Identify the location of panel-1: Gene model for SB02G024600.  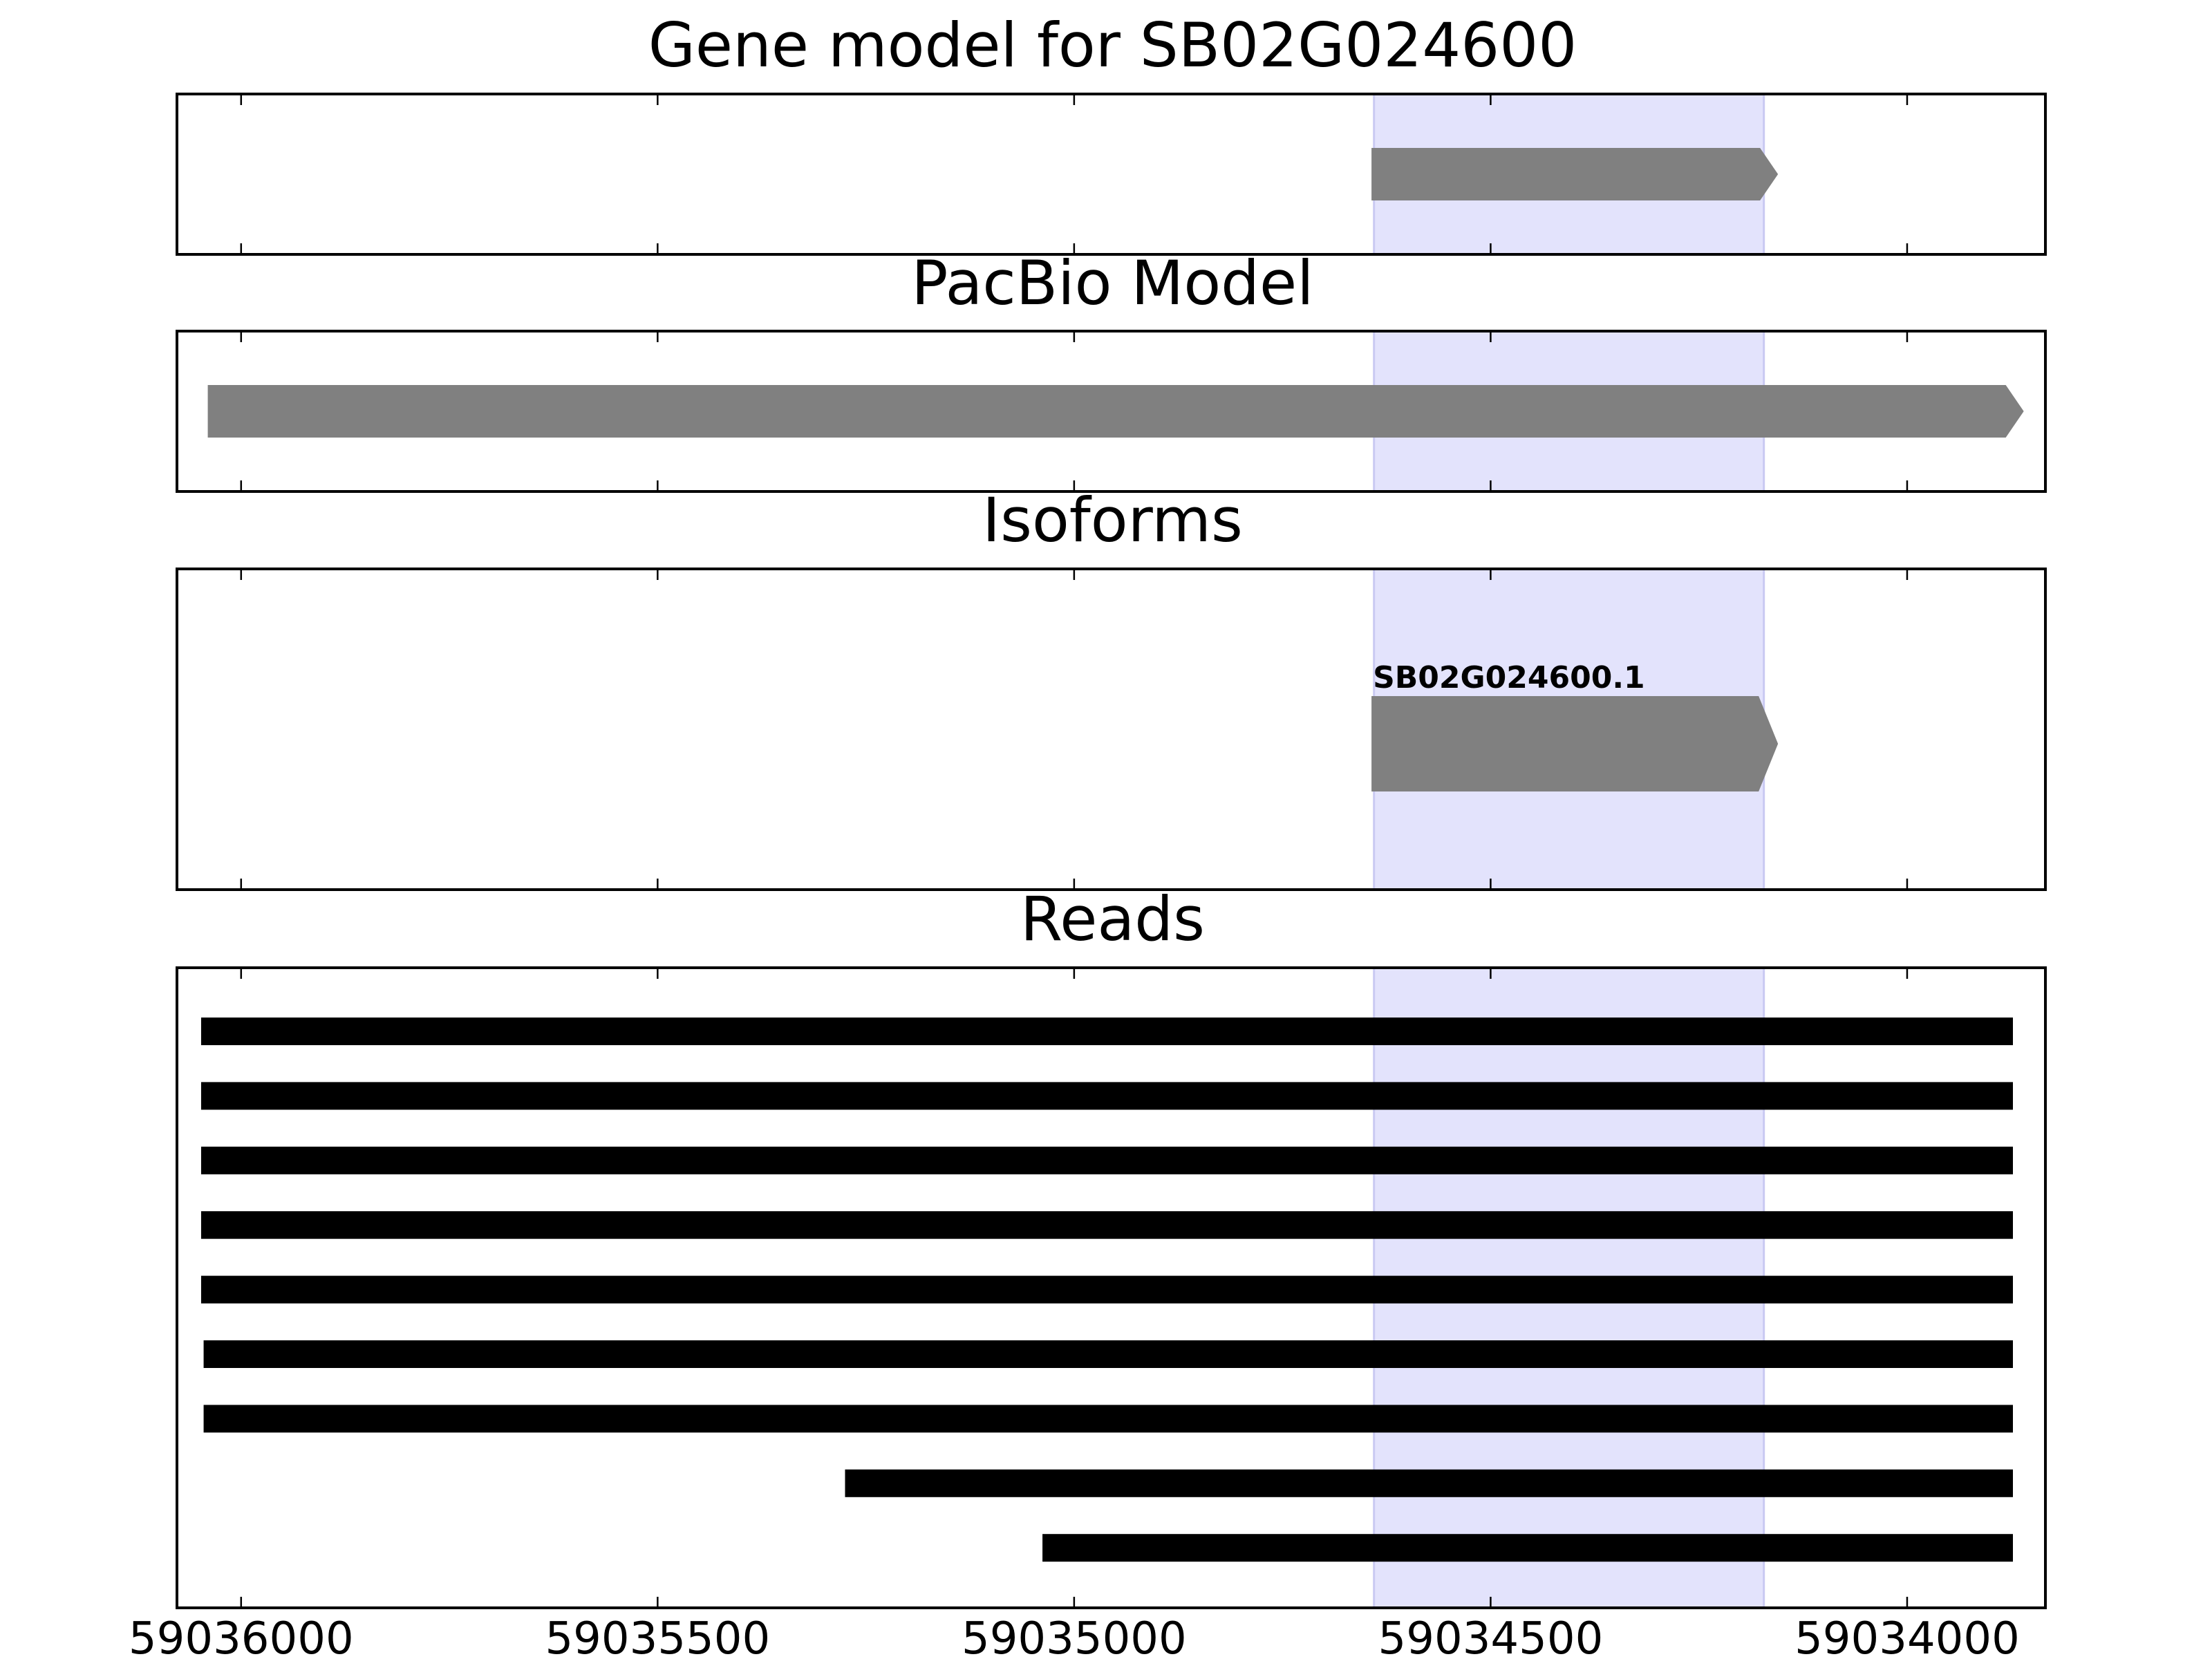
(1111, 133).